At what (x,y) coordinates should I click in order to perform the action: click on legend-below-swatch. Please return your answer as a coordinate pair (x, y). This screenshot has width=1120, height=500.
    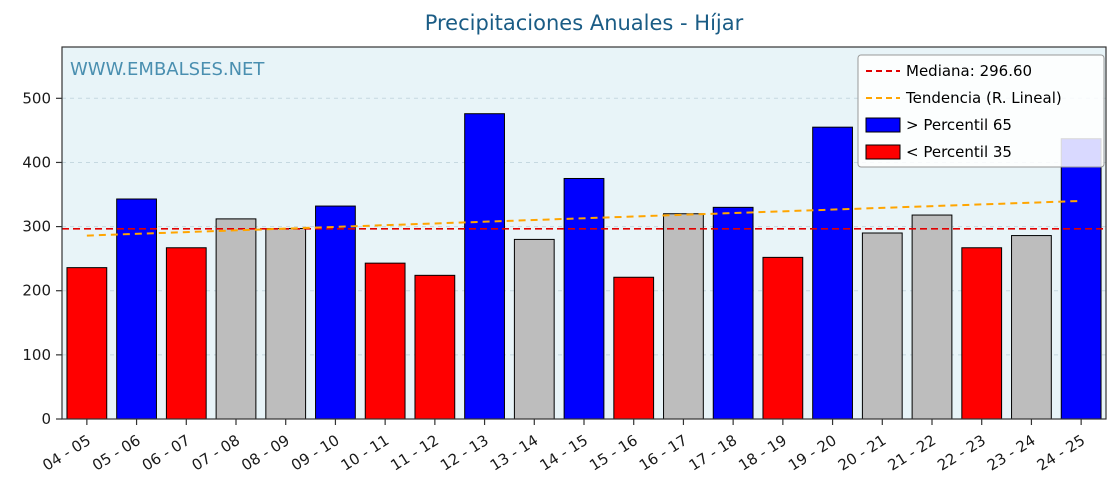
    Looking at the image, I should click on (883, 152).